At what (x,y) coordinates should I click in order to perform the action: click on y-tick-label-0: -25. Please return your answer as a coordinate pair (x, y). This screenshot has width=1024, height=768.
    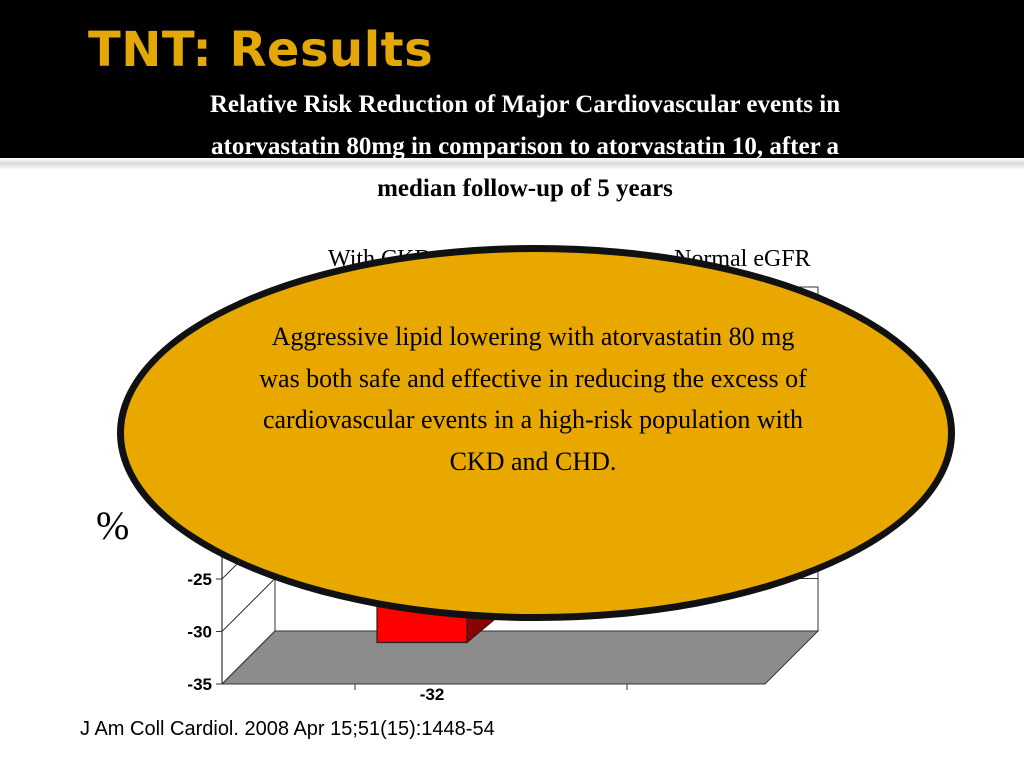
    Looking at the image, I should click on (199, 579).